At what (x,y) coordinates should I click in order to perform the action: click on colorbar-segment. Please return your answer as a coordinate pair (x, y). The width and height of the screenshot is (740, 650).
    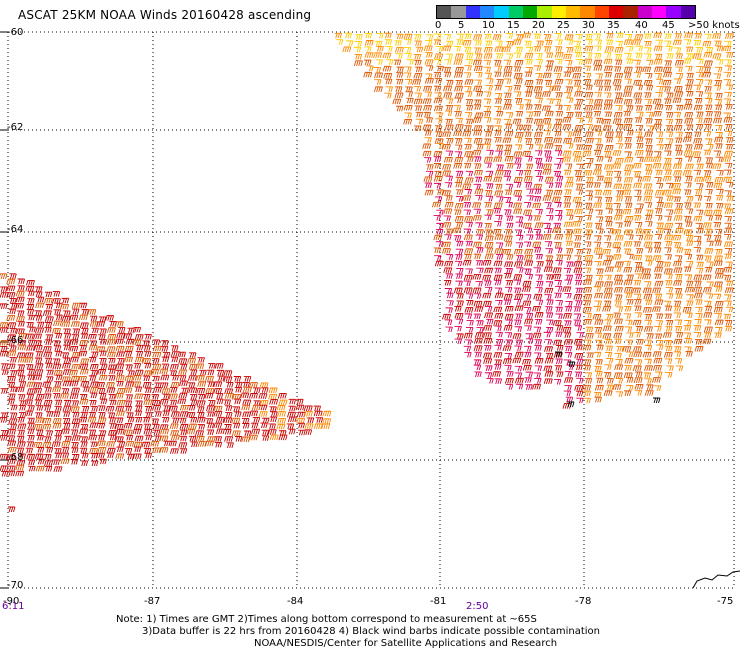
    Looking at the image, I should click on (616, 12).